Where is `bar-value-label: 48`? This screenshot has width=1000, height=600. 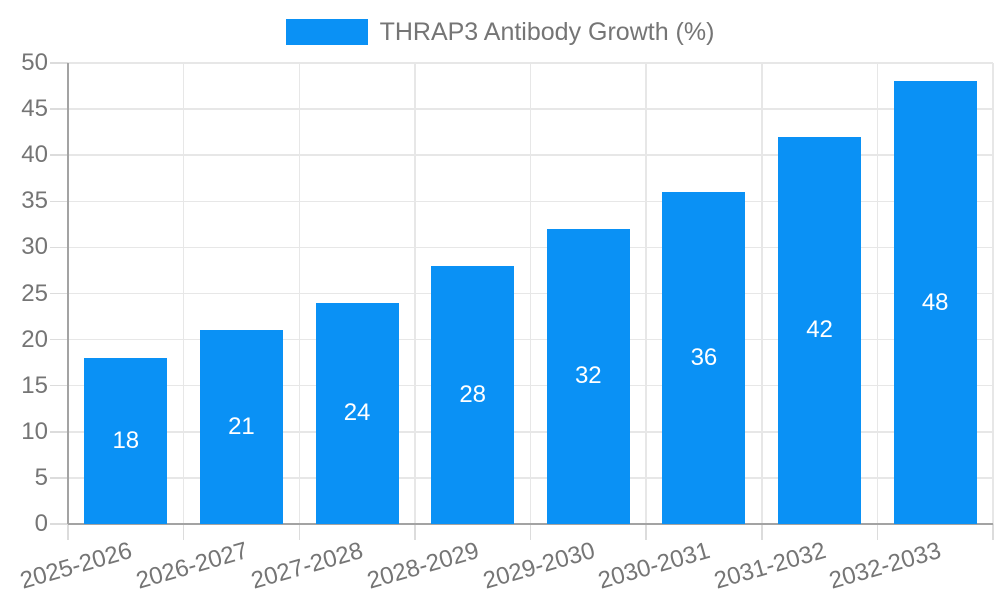 bar-value-label: 48 is located at coordinates (935, 302).